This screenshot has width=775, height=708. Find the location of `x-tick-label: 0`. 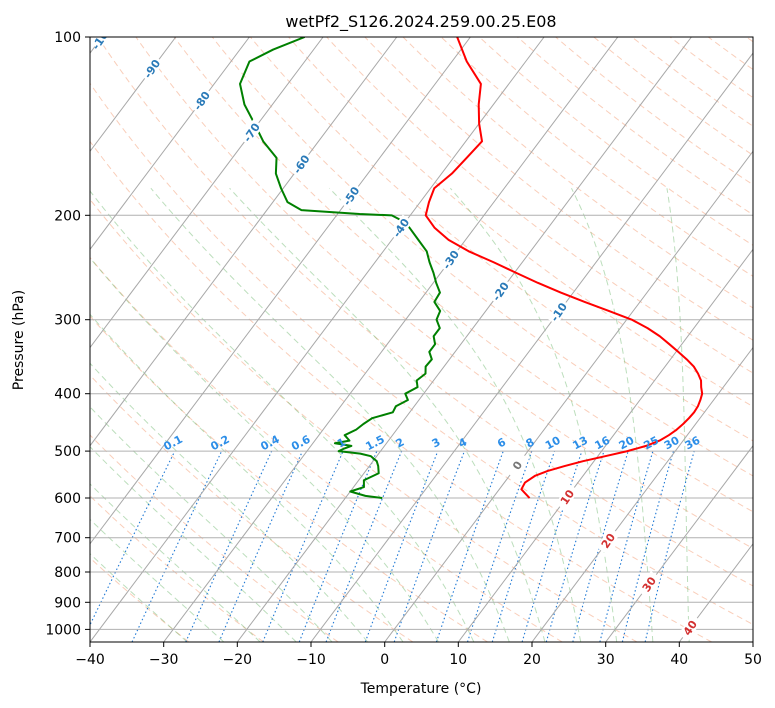

x-tick-label: 0 is located at coordinates (384, 660).